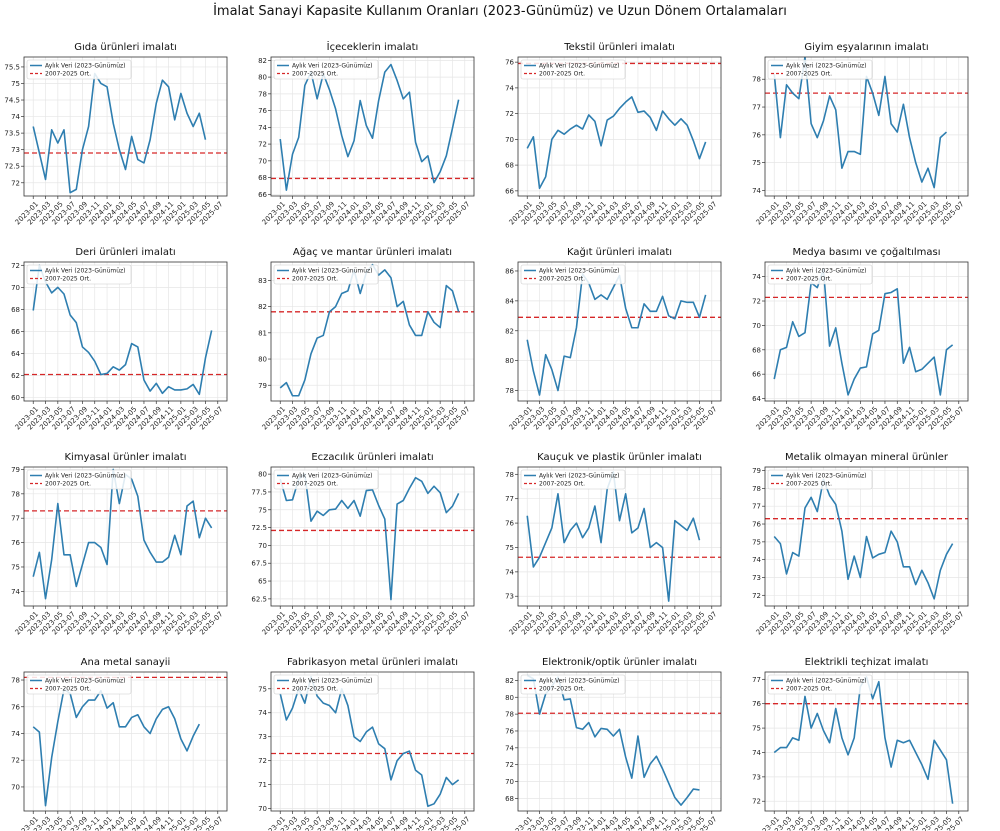 The width and height of the screenshot is (1000, 831). I want to click on chart-title: Ana metal sanayii, so click(126, 662).